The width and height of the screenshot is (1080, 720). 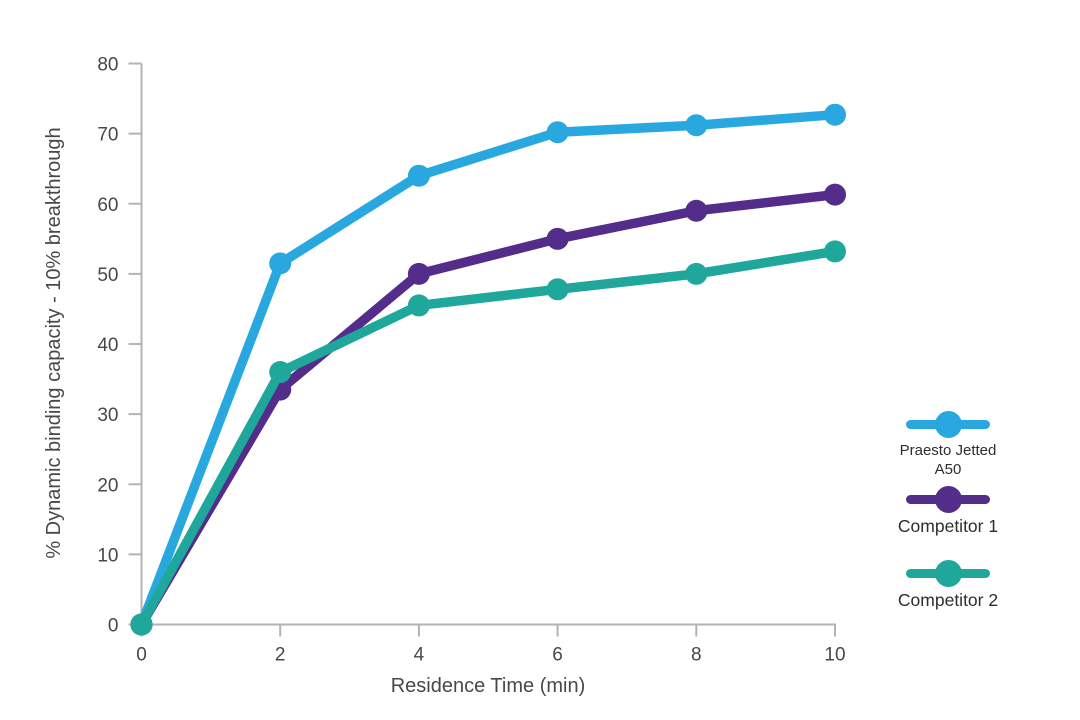 I want to click on legend-label: Praesto Jetted A50, so click(x=948, y=460).